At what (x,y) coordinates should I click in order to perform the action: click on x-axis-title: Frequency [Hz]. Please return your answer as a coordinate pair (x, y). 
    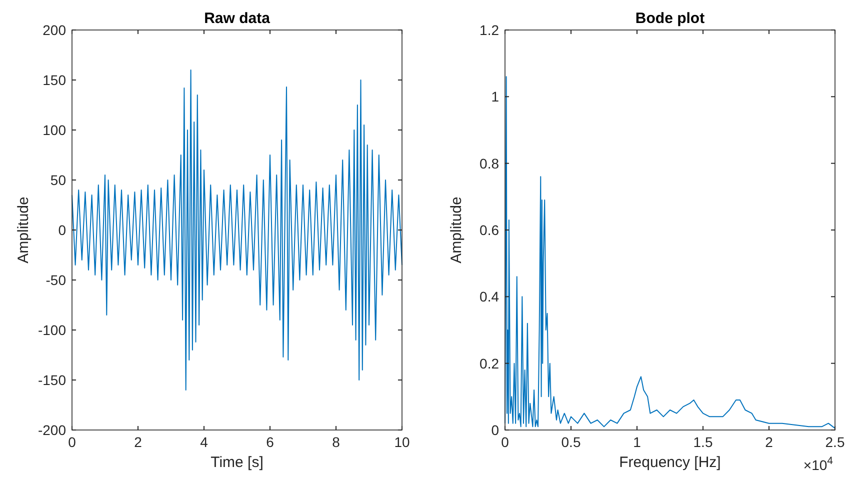
    Looking at the image, I should click on (670, 462).